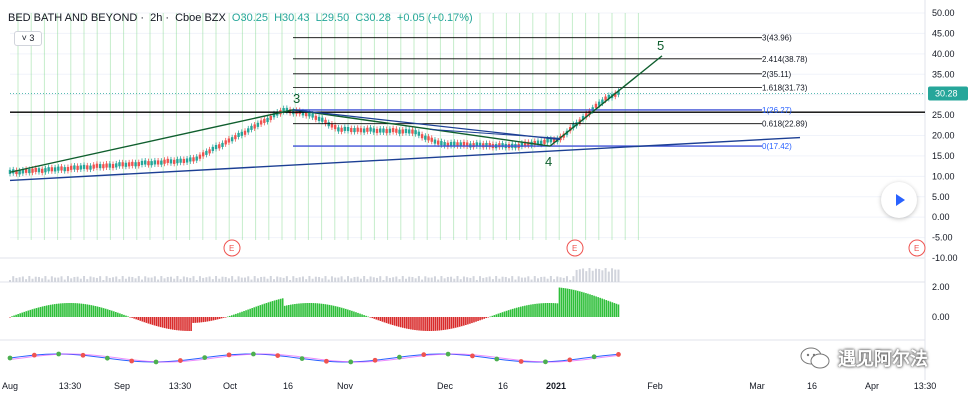  What do you see at coordinates (917, 248) in the screenshot?
I see `earnings-marker` at bounding box center [917, 248].